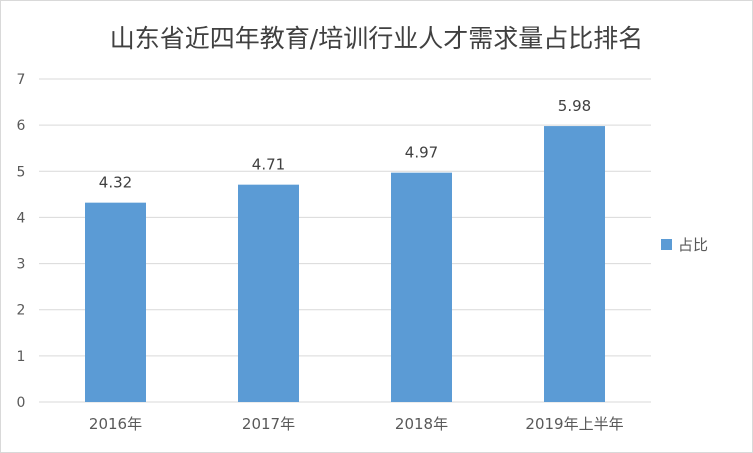 The image size is (753, 453). What do you see at coordinates (21, 218) in the screenshot?
I see `y-tick-label: 4` at bounding box center [21, 218].